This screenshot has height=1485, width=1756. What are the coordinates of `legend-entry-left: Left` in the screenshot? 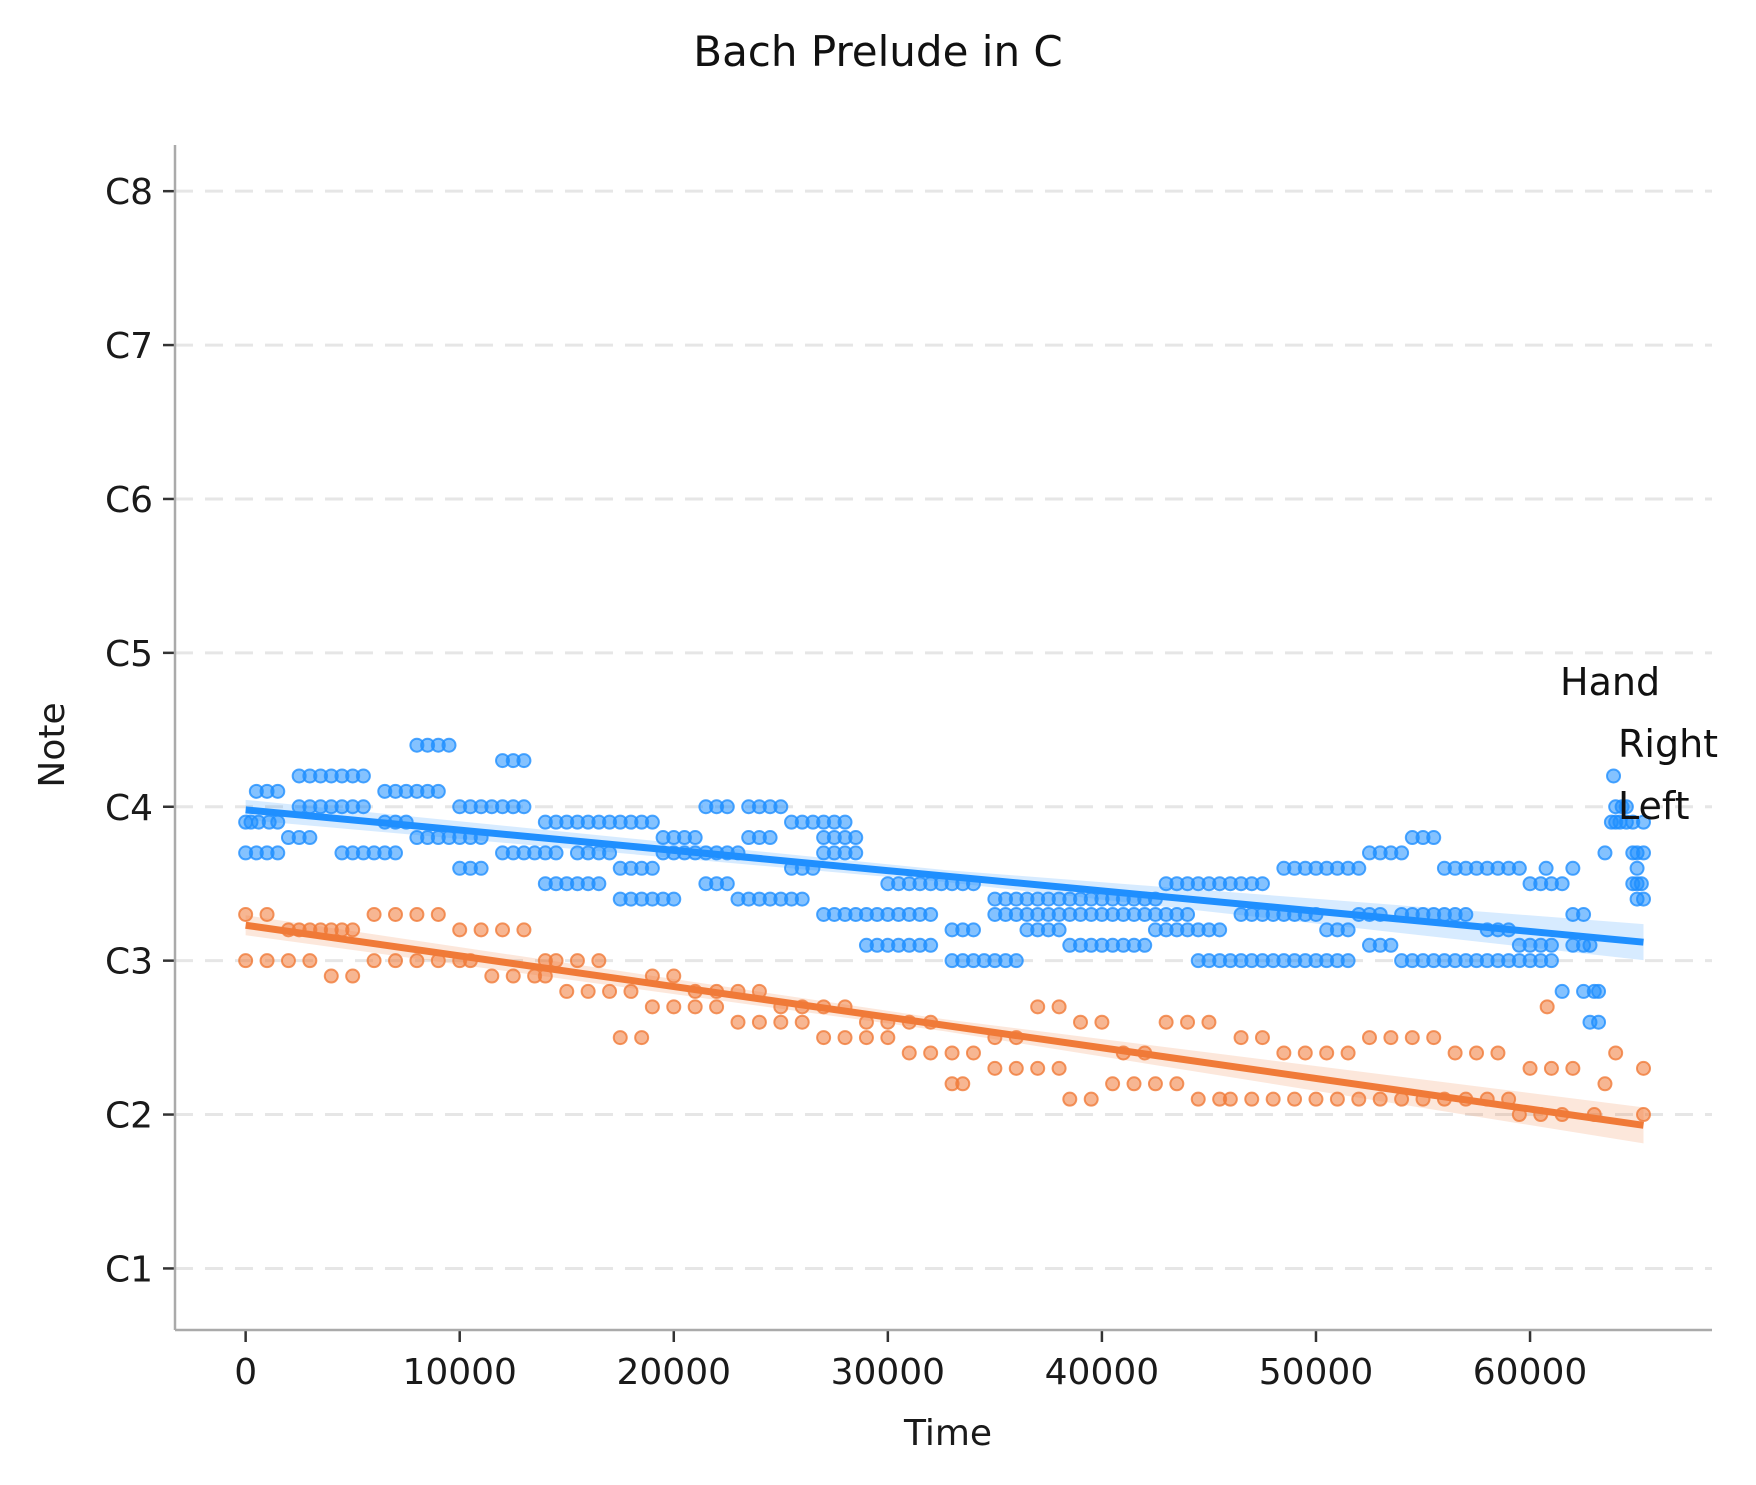 It's located at (1654, 806).